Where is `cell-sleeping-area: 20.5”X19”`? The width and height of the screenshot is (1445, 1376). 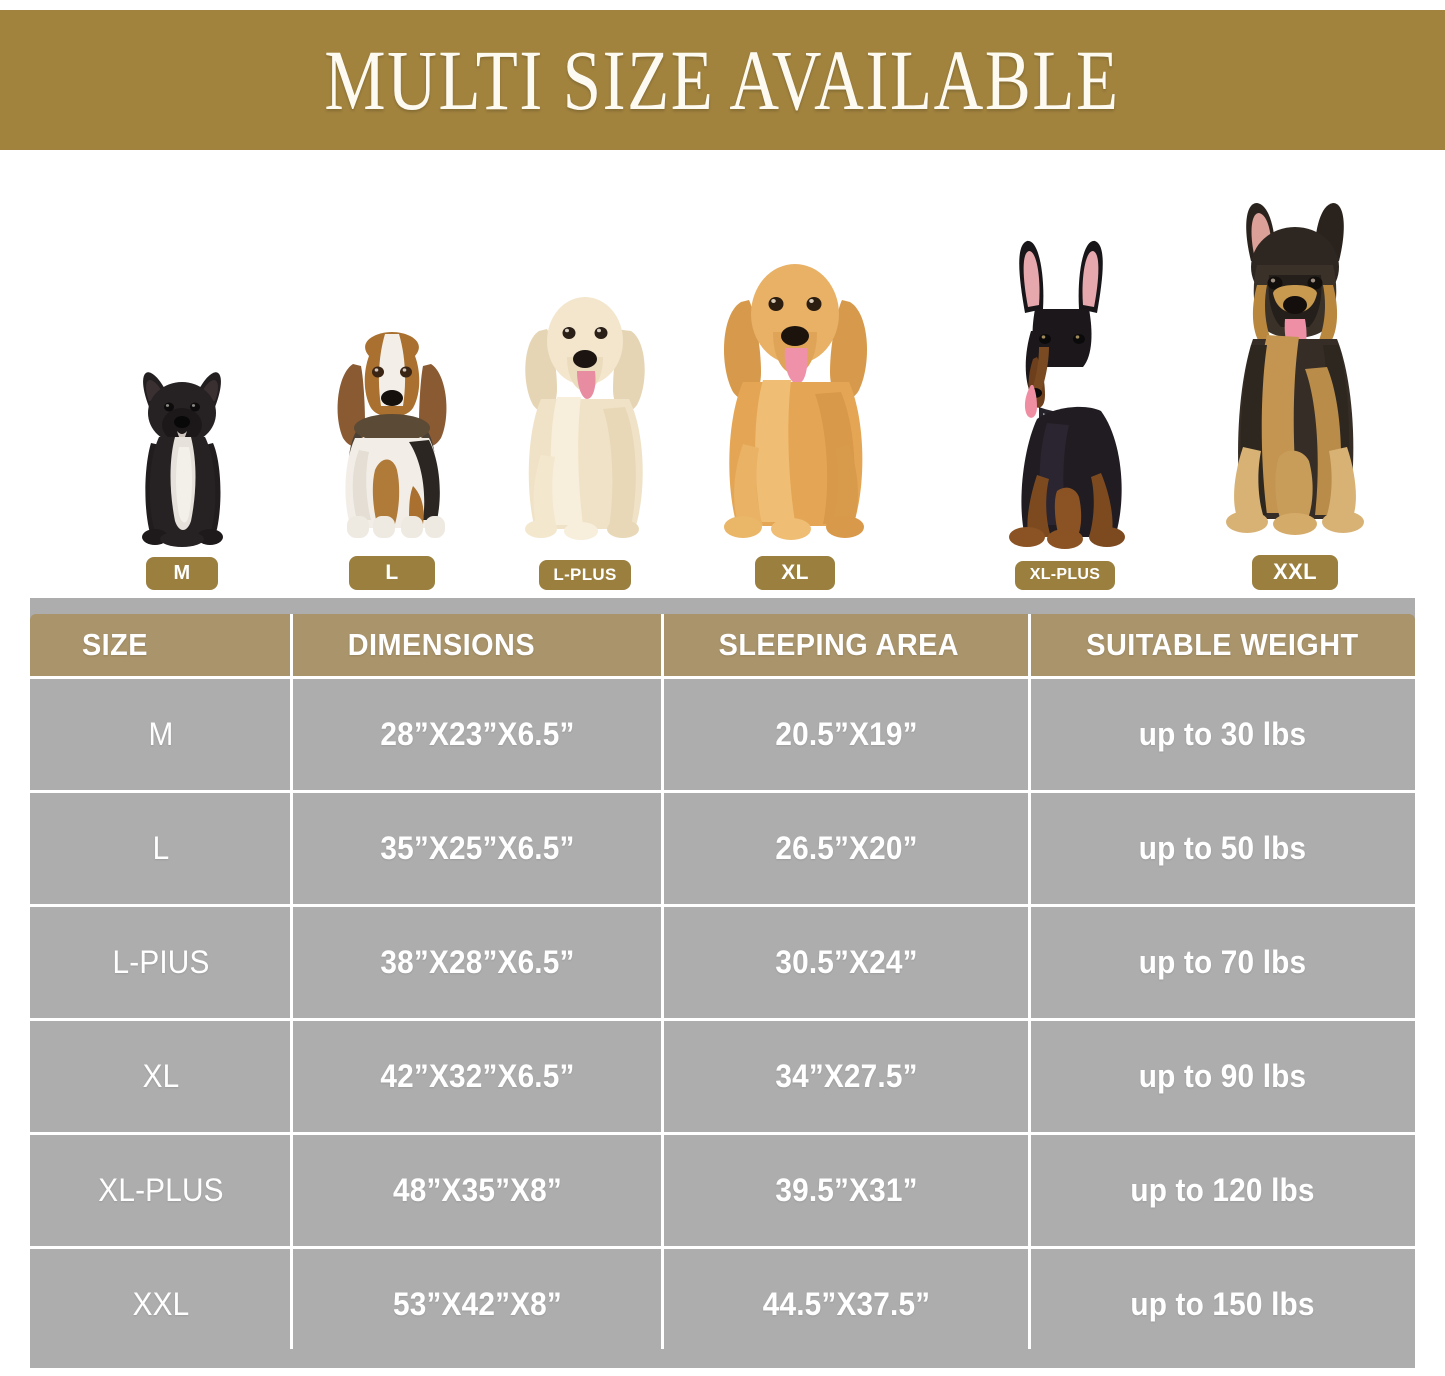 cell-sleeping-area: 20.5”X19” is located at coordinates (846, 734).